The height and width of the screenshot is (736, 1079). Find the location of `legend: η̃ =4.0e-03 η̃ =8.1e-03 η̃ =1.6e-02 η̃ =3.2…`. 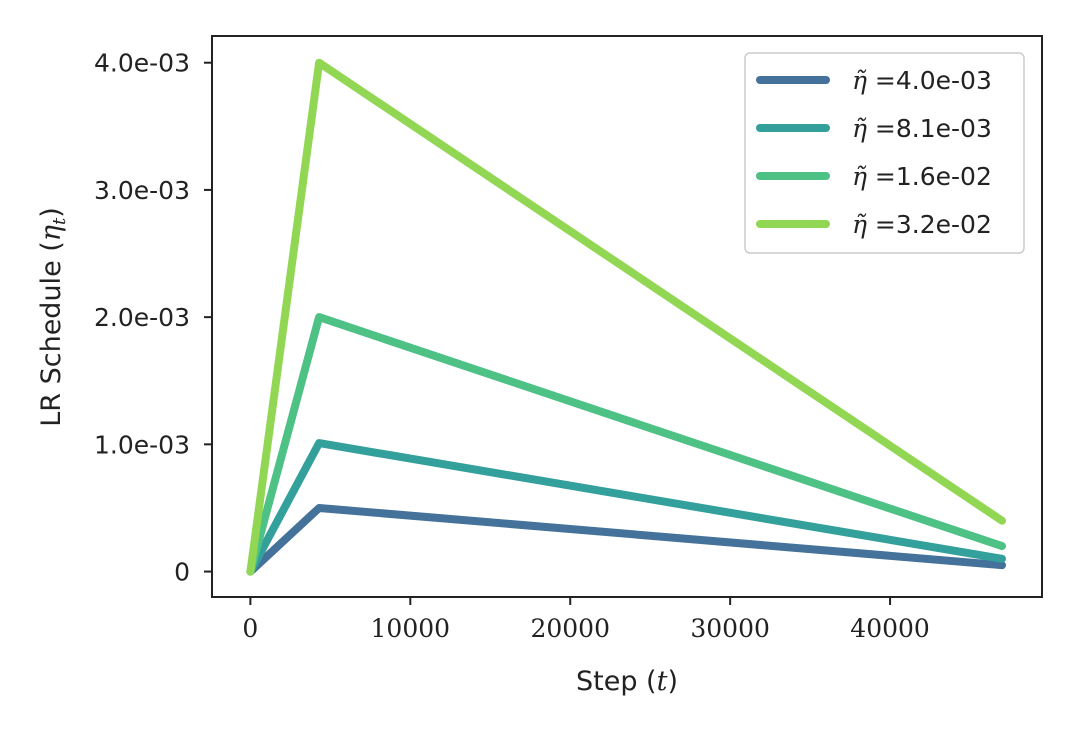

legend: η̃ =4.0e-03 η̃ =8.1e-03 η̃ =1.6e-02 η̃ =3.2… is located at coordinates (884, 153).